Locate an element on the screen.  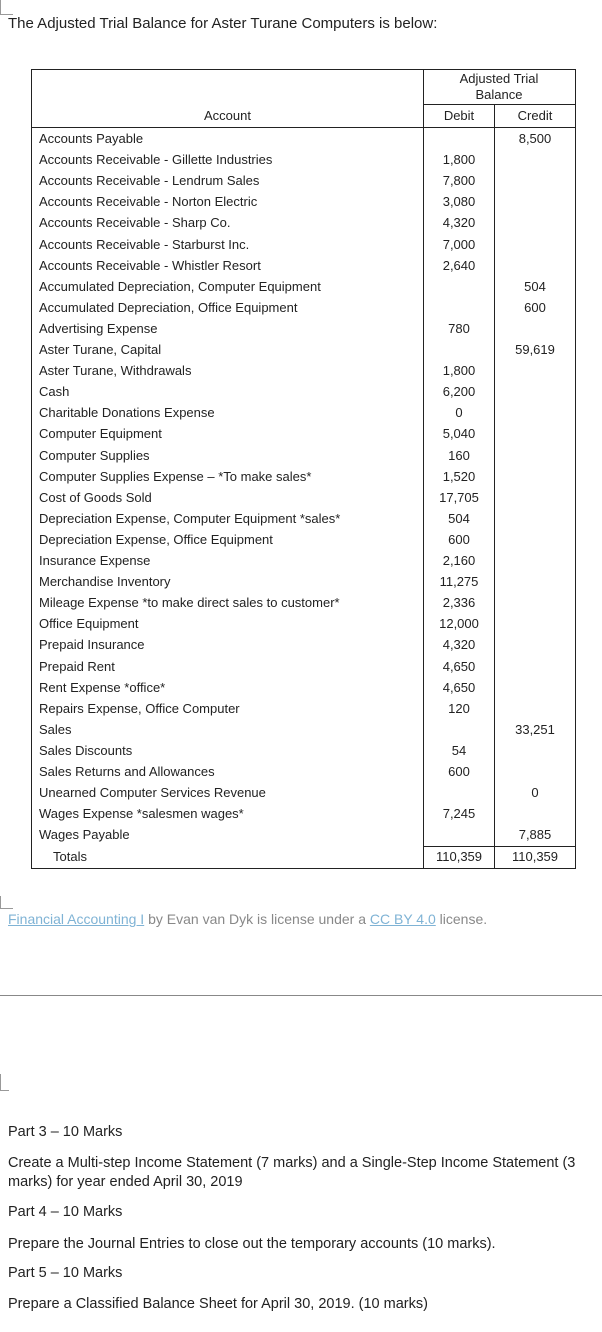
credit-amount: 33,251 is located at coordinates (535, 729).